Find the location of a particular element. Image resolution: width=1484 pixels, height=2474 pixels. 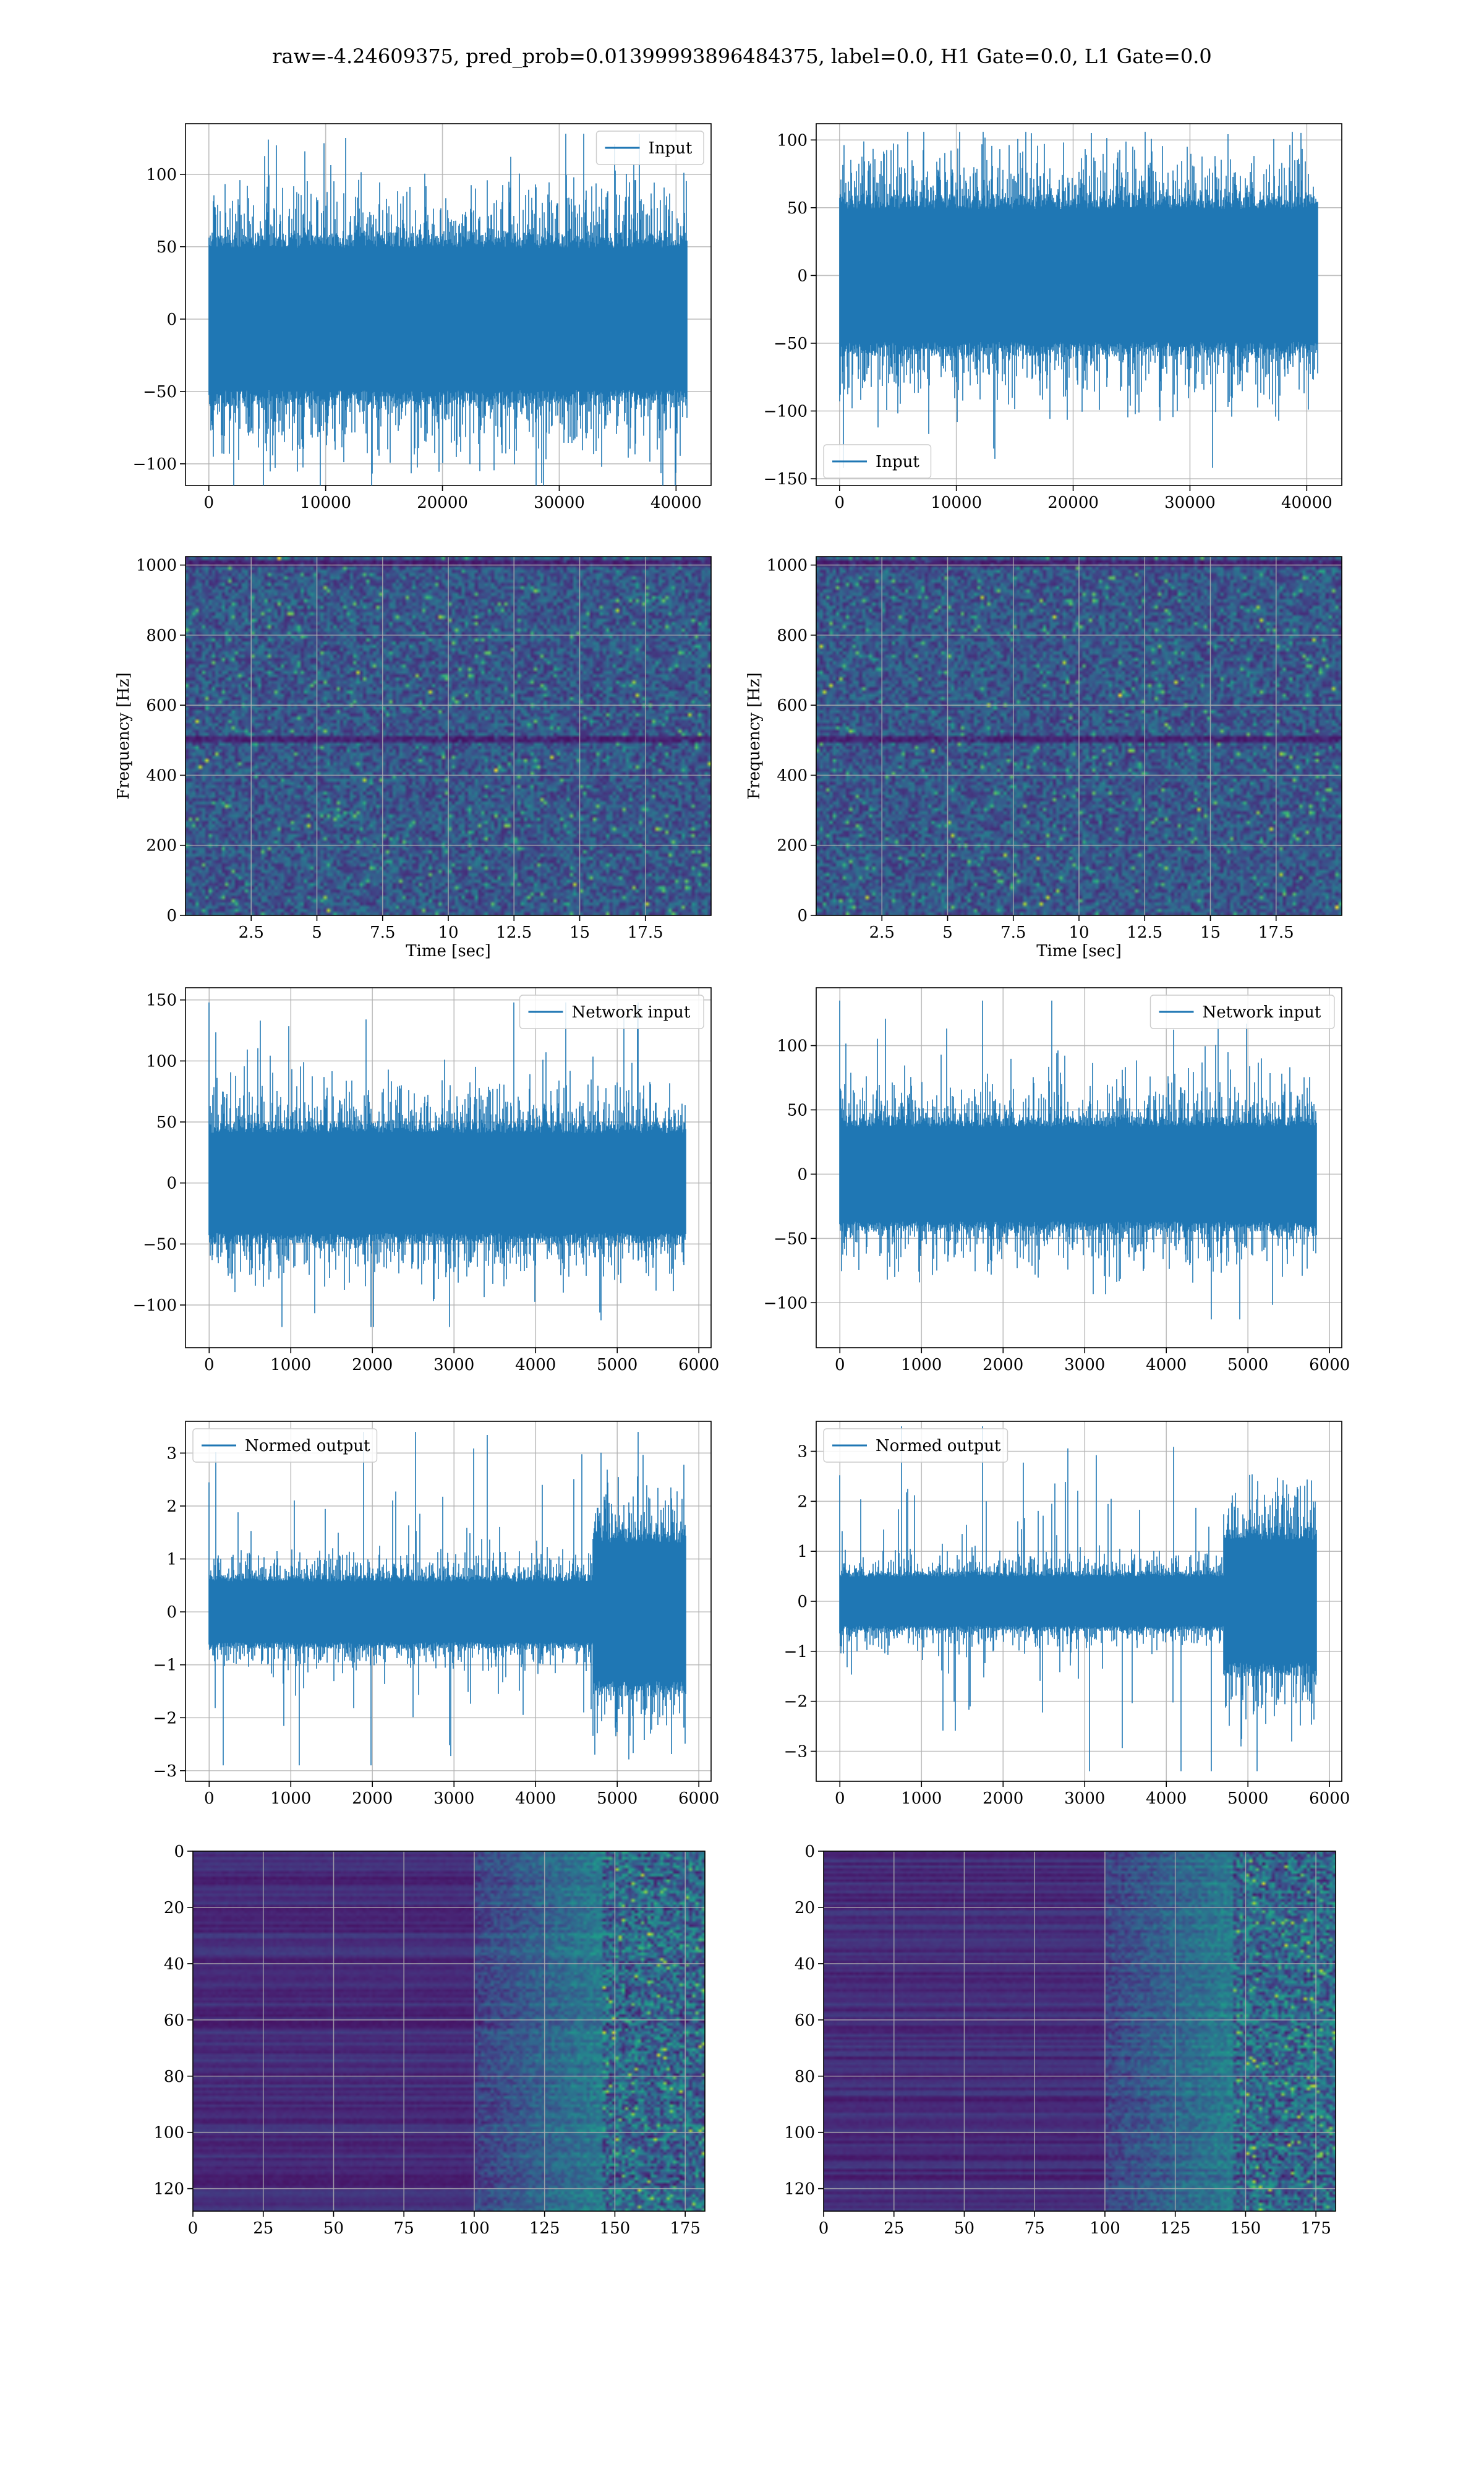

h1-feature-map-xtick-label-3: 75 is located at coordinates (404, 2228).